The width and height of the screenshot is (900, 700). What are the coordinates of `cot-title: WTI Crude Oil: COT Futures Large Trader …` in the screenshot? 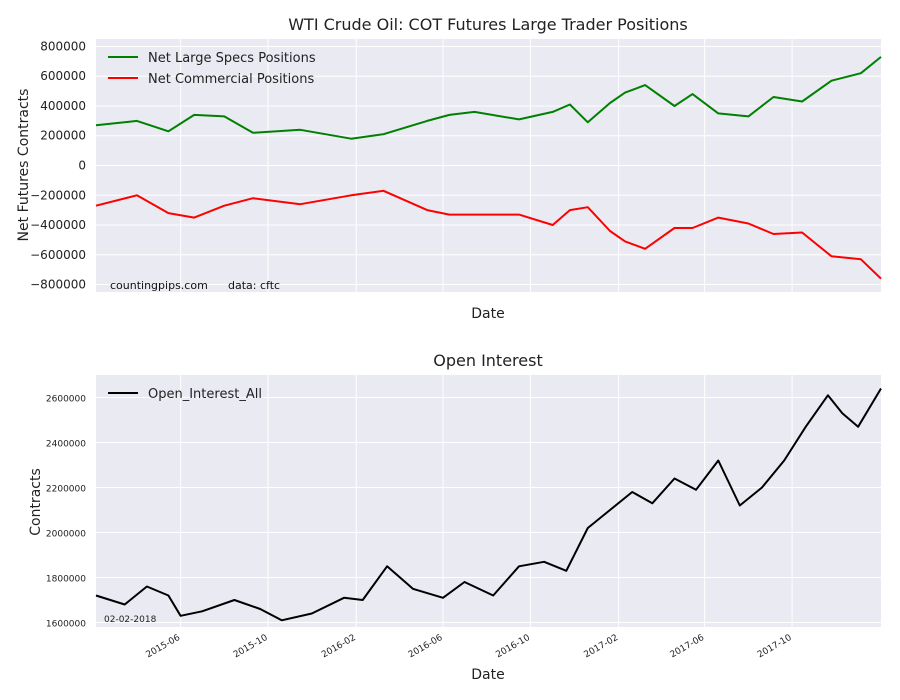 It's located at (488, 24).